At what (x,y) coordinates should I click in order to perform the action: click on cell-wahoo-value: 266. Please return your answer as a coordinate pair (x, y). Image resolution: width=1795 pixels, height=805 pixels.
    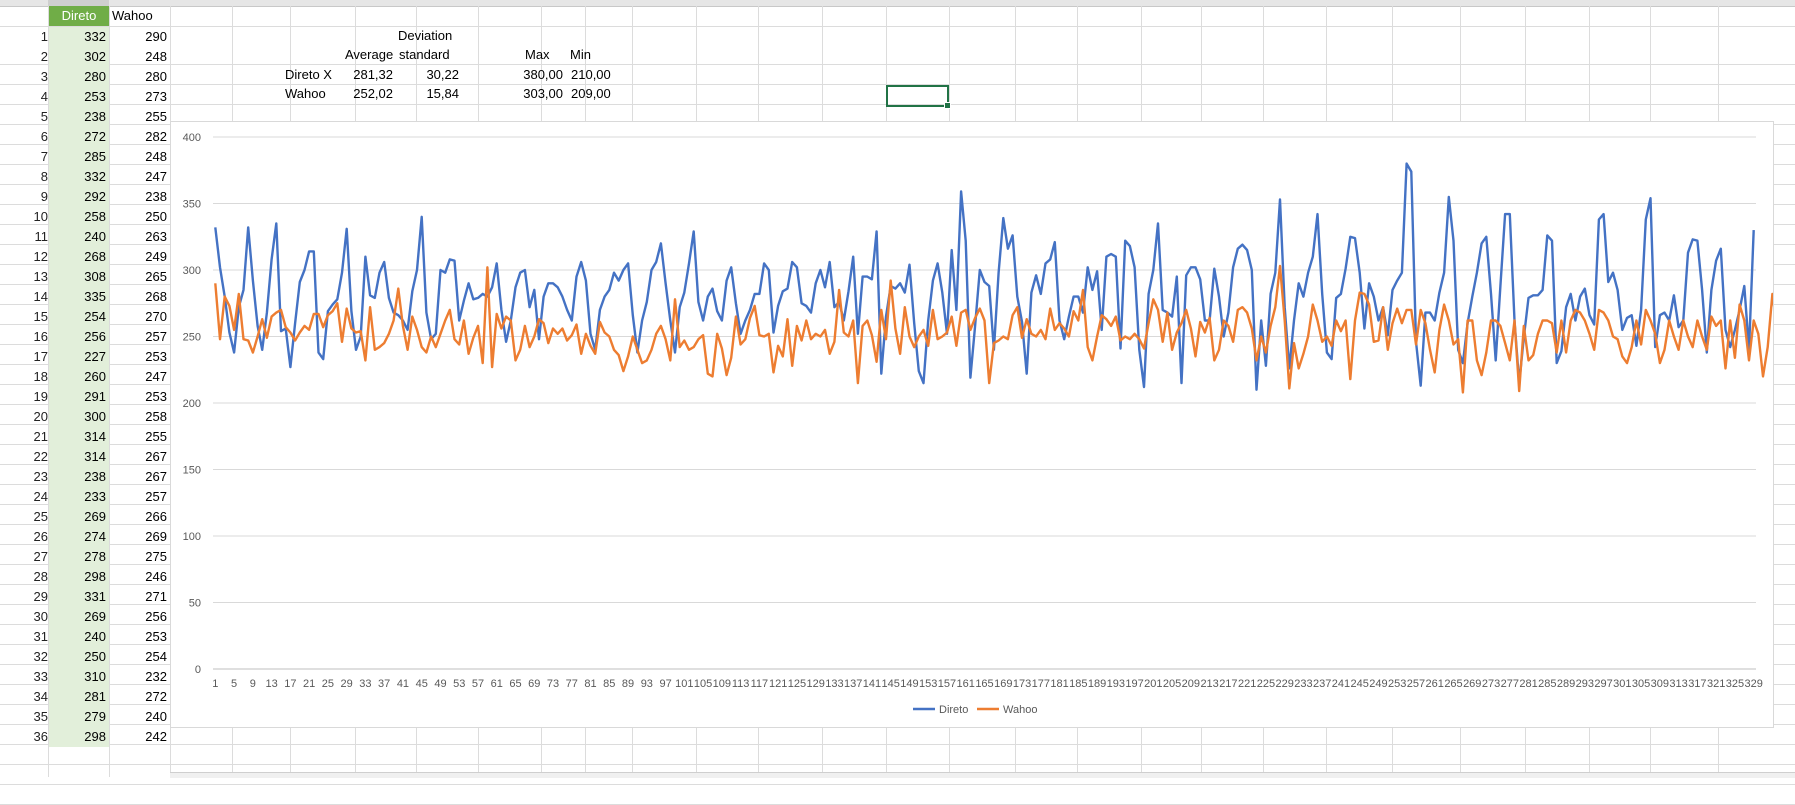
    Looking at the image, I should click on (156, 516).